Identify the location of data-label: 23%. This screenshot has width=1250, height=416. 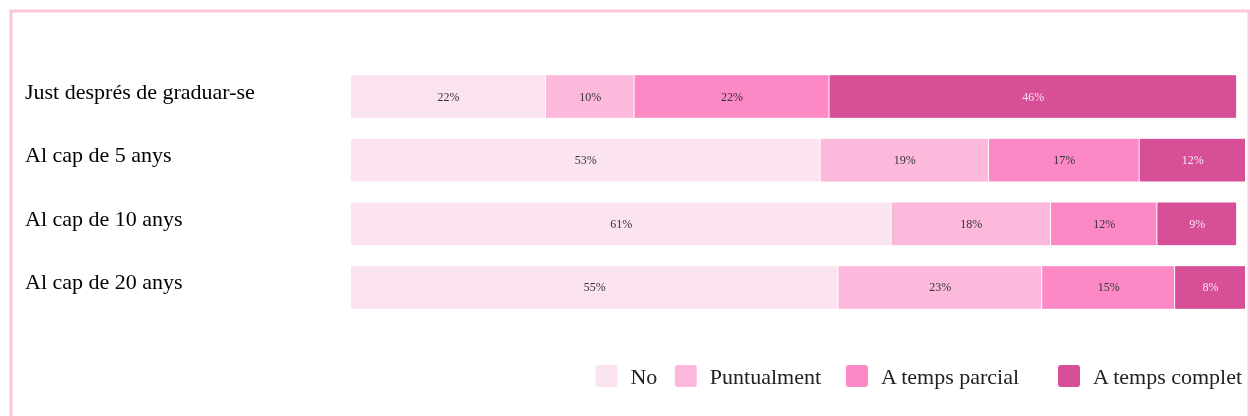
(940, 287).